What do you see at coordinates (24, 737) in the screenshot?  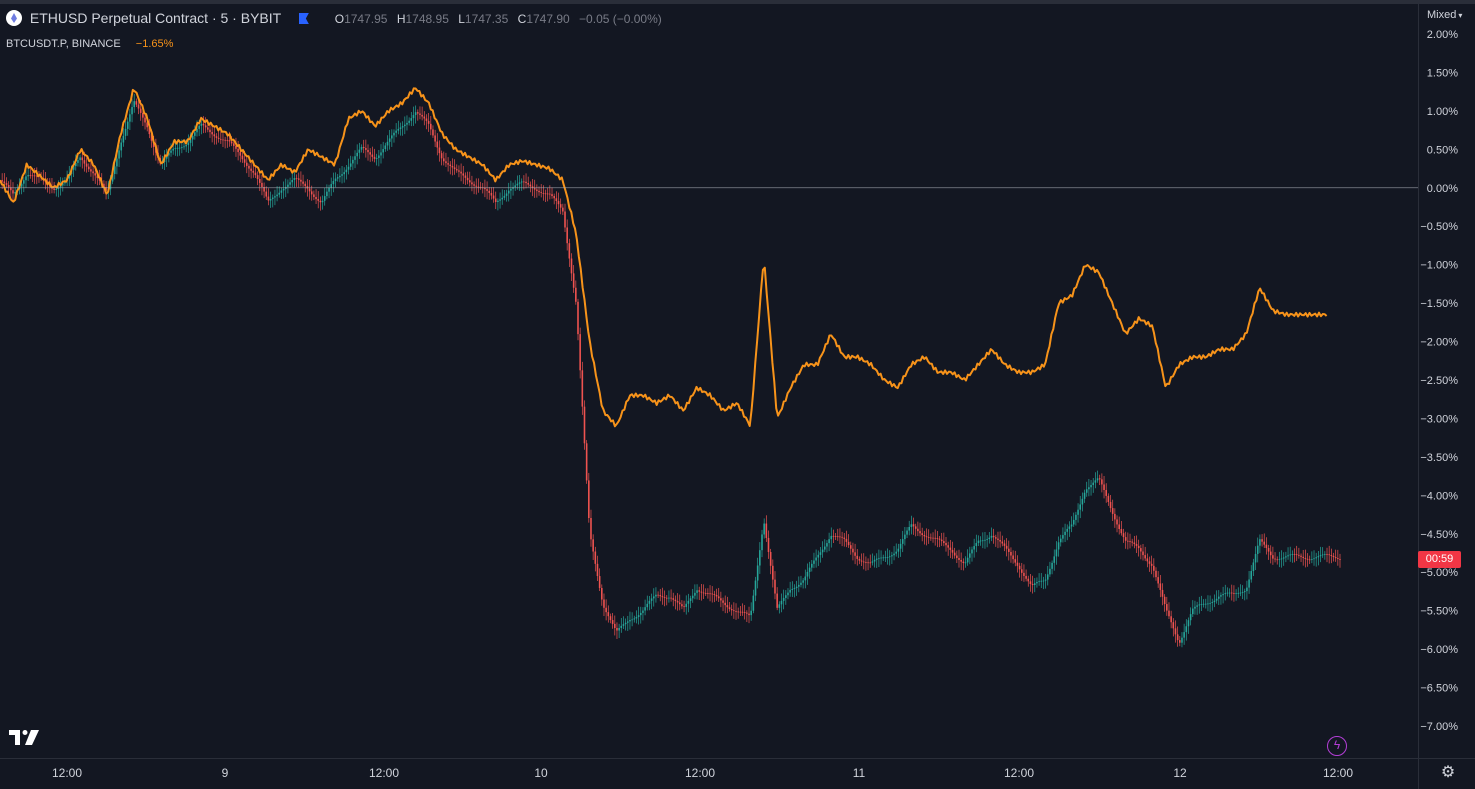 I see `tradingview-logo-icon` at bounding box center [24, 737].